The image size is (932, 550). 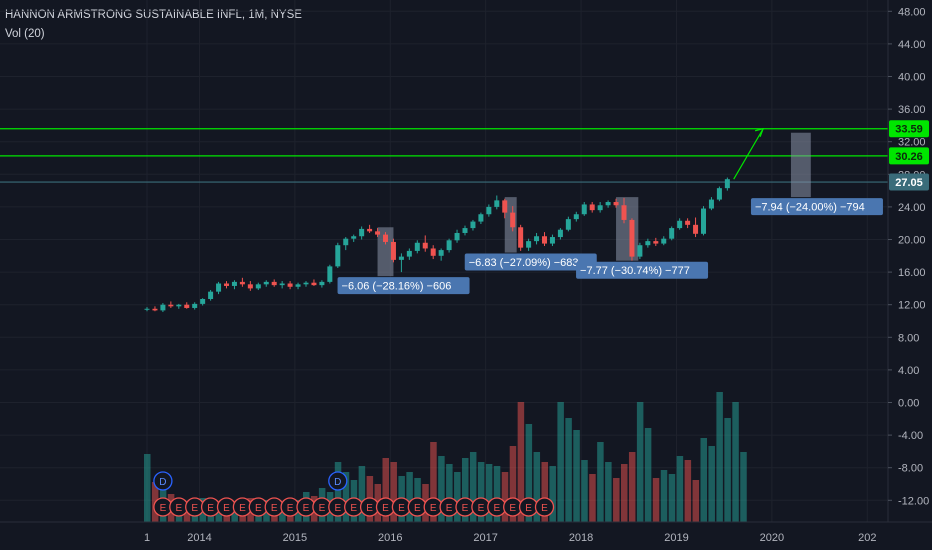 I want to click on y-tick-label: 12.00, so click(x=912, y=306).